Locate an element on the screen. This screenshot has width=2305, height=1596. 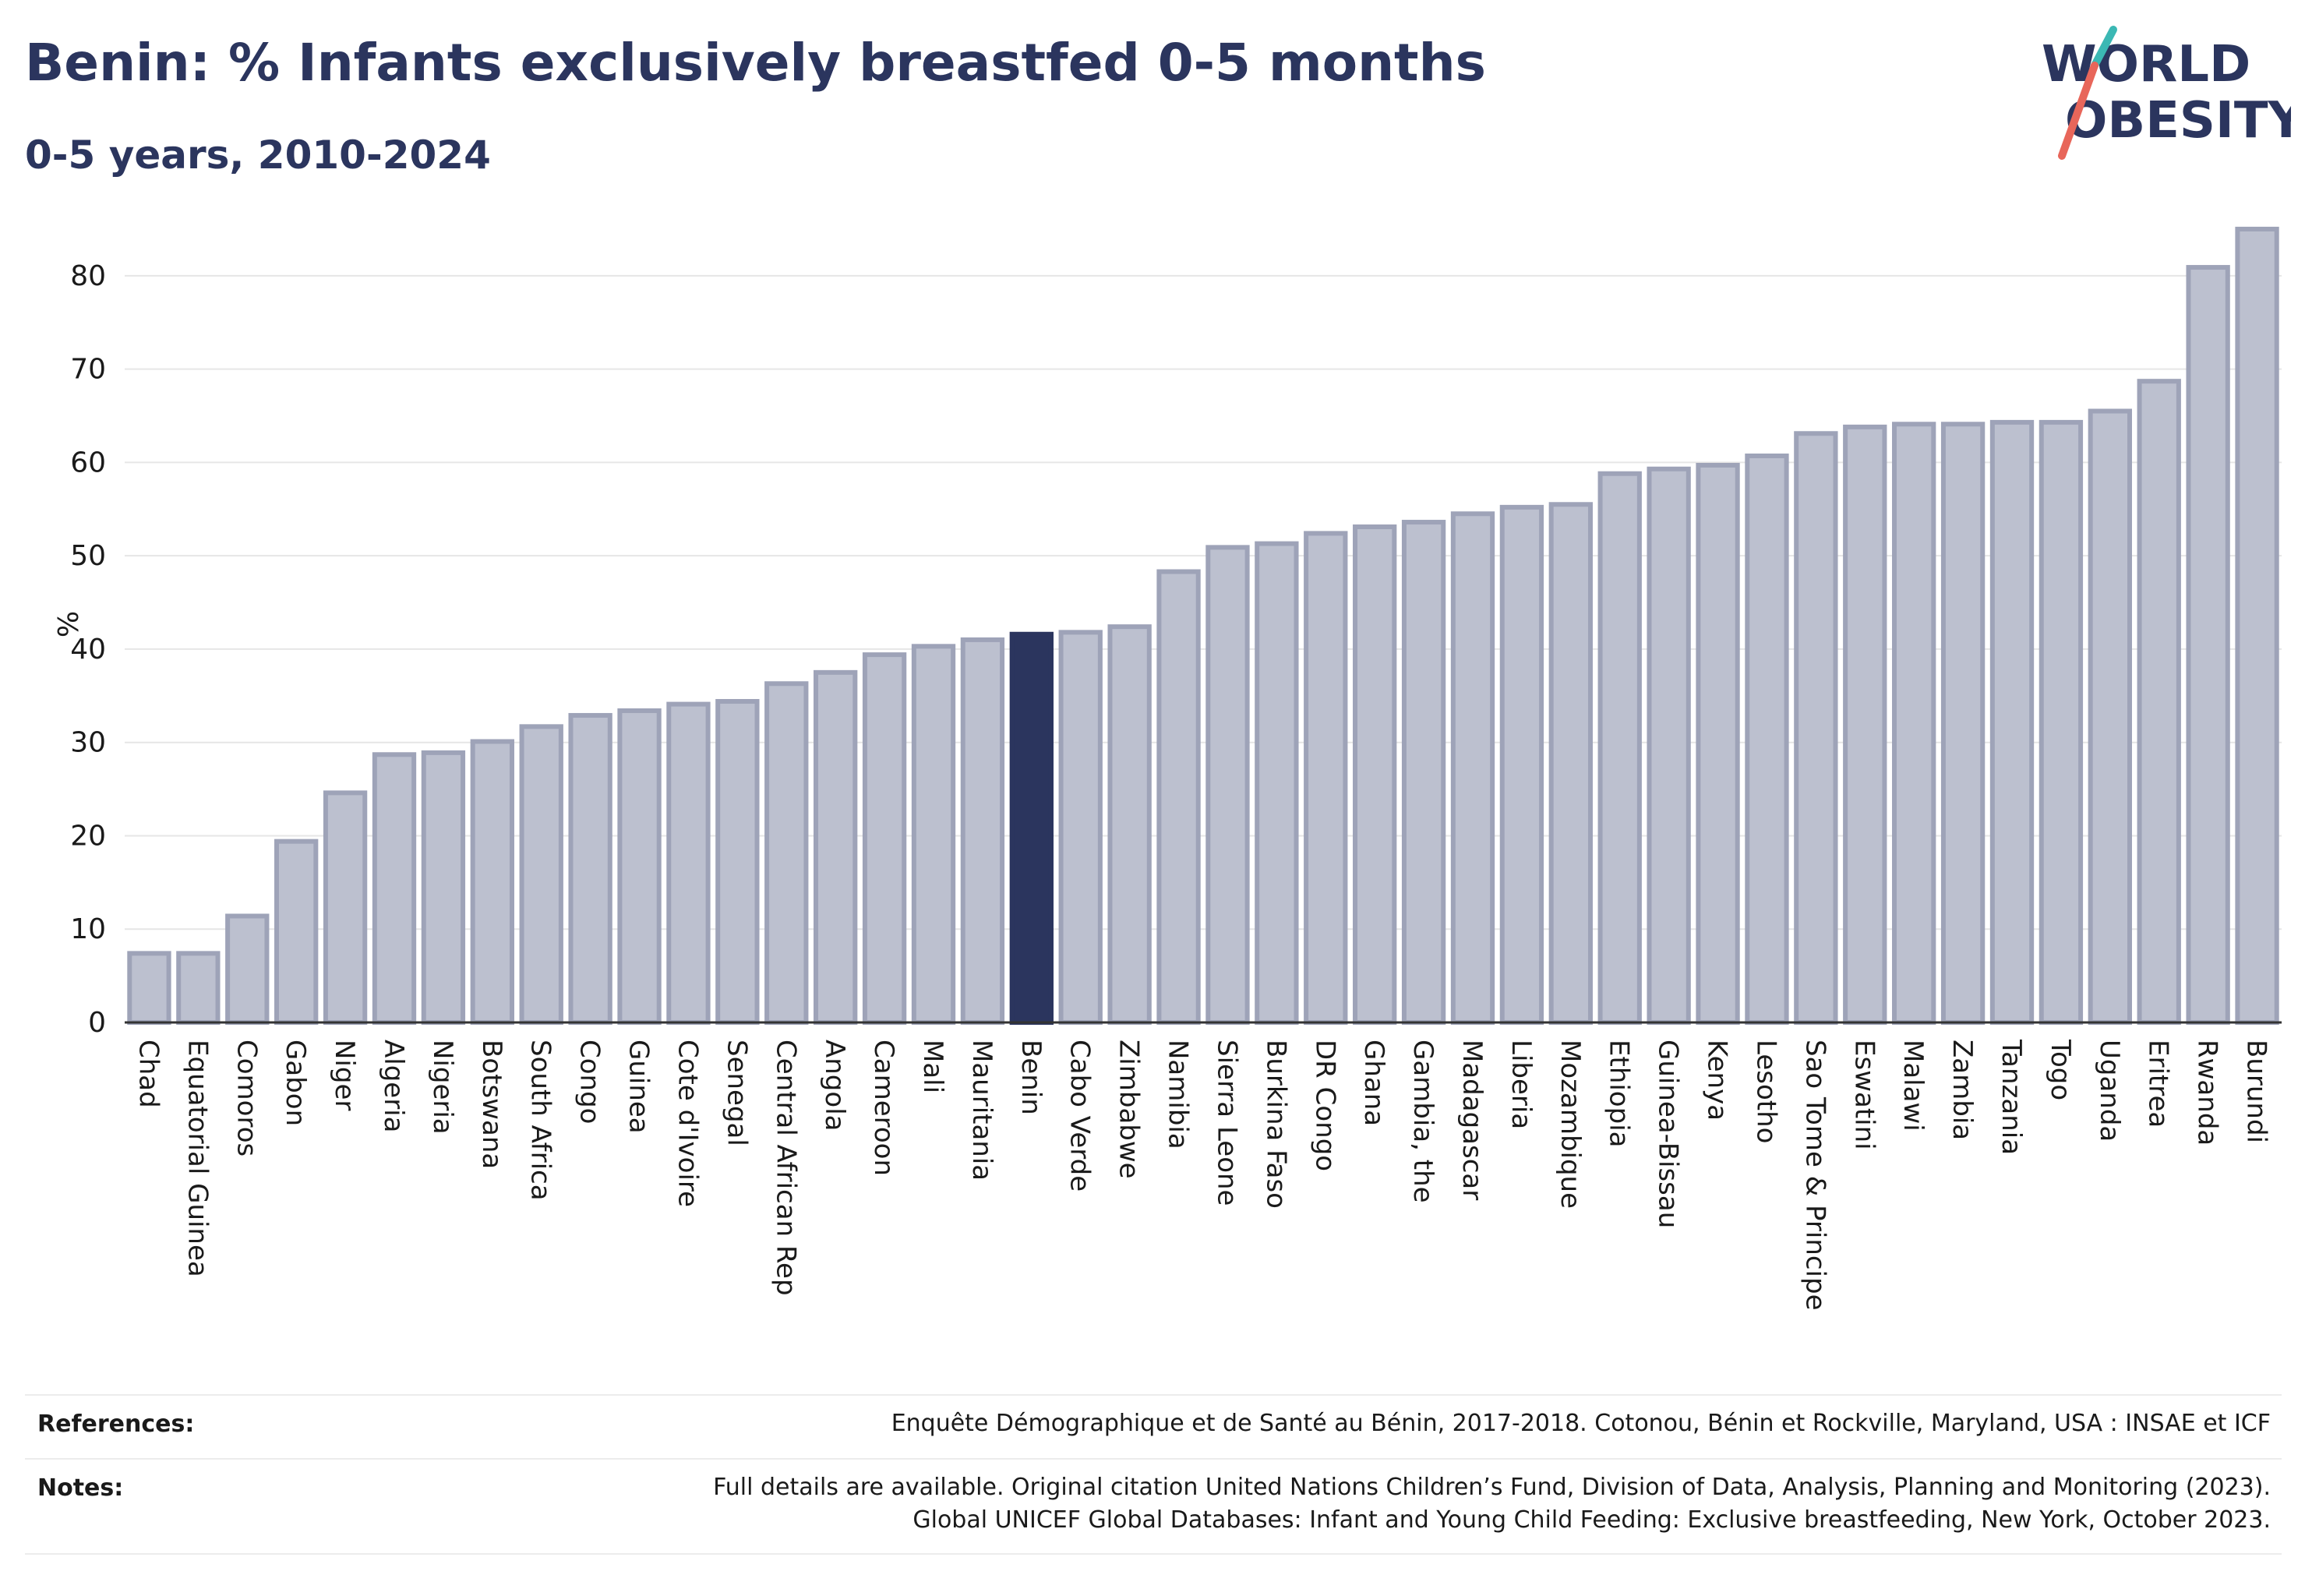
y-tick-label: 70 is located at coordinates (88, 370).